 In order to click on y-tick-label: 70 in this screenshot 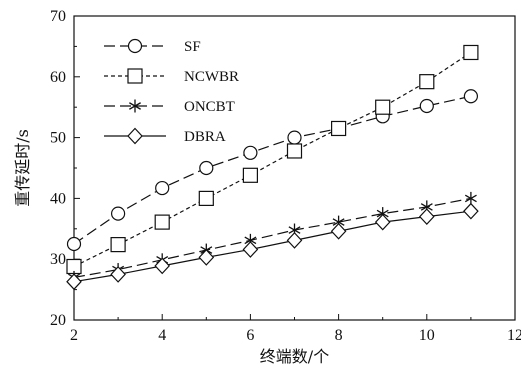, I will do `click(58, 16)`.